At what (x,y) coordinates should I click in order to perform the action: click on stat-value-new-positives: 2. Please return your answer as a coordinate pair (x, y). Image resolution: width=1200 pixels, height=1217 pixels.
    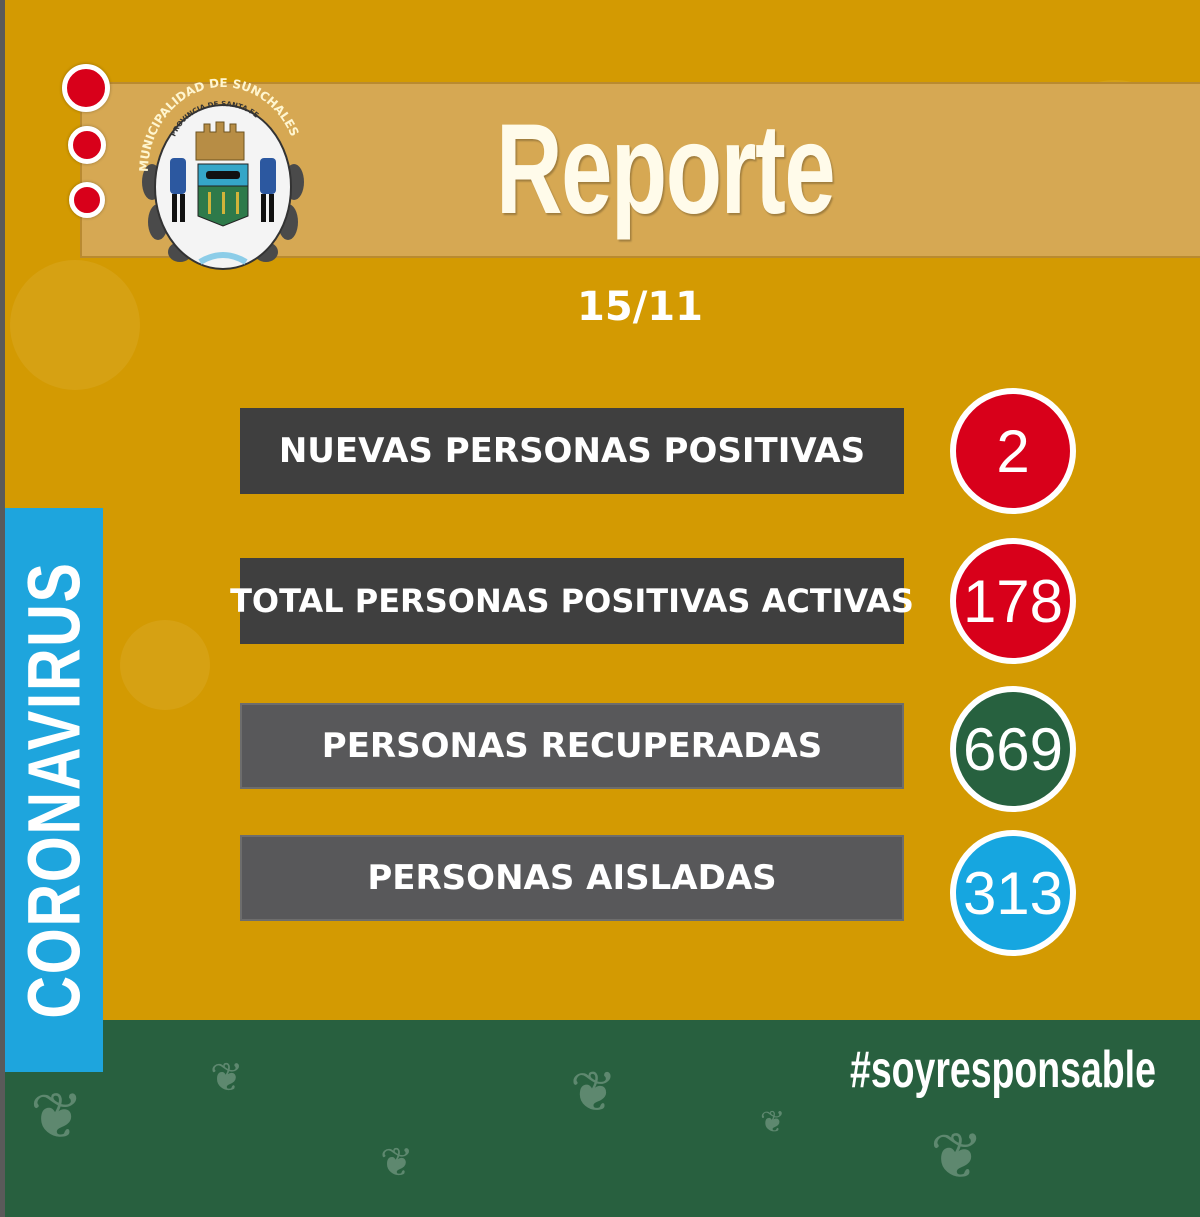
    Looking at the image, I should click on (1013, 451).